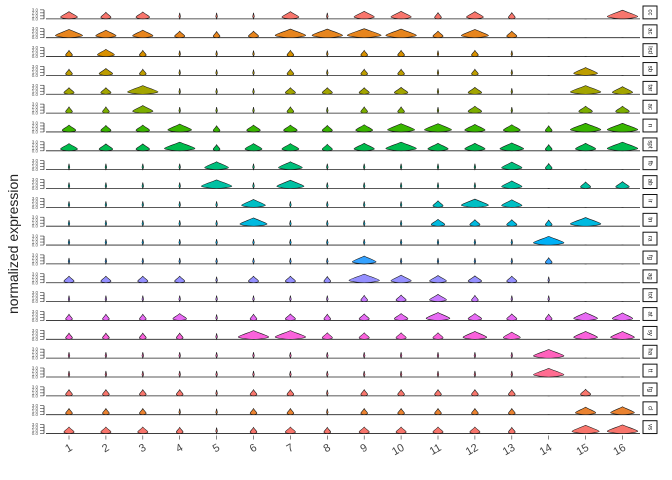  Describe the element at coordinates (345, 296) in the screenshot. I see `gene-panel: 0.01.02.03.0 tot` at that location.